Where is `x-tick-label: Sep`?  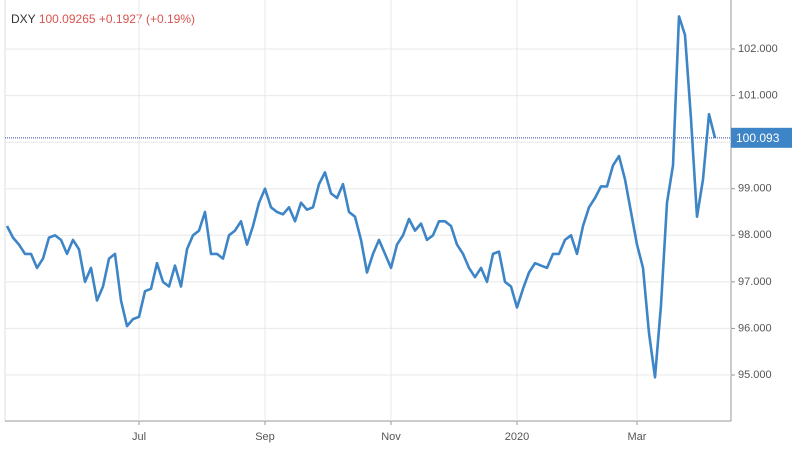 x-tick-label: Sep is located at coordinates (265, 437).